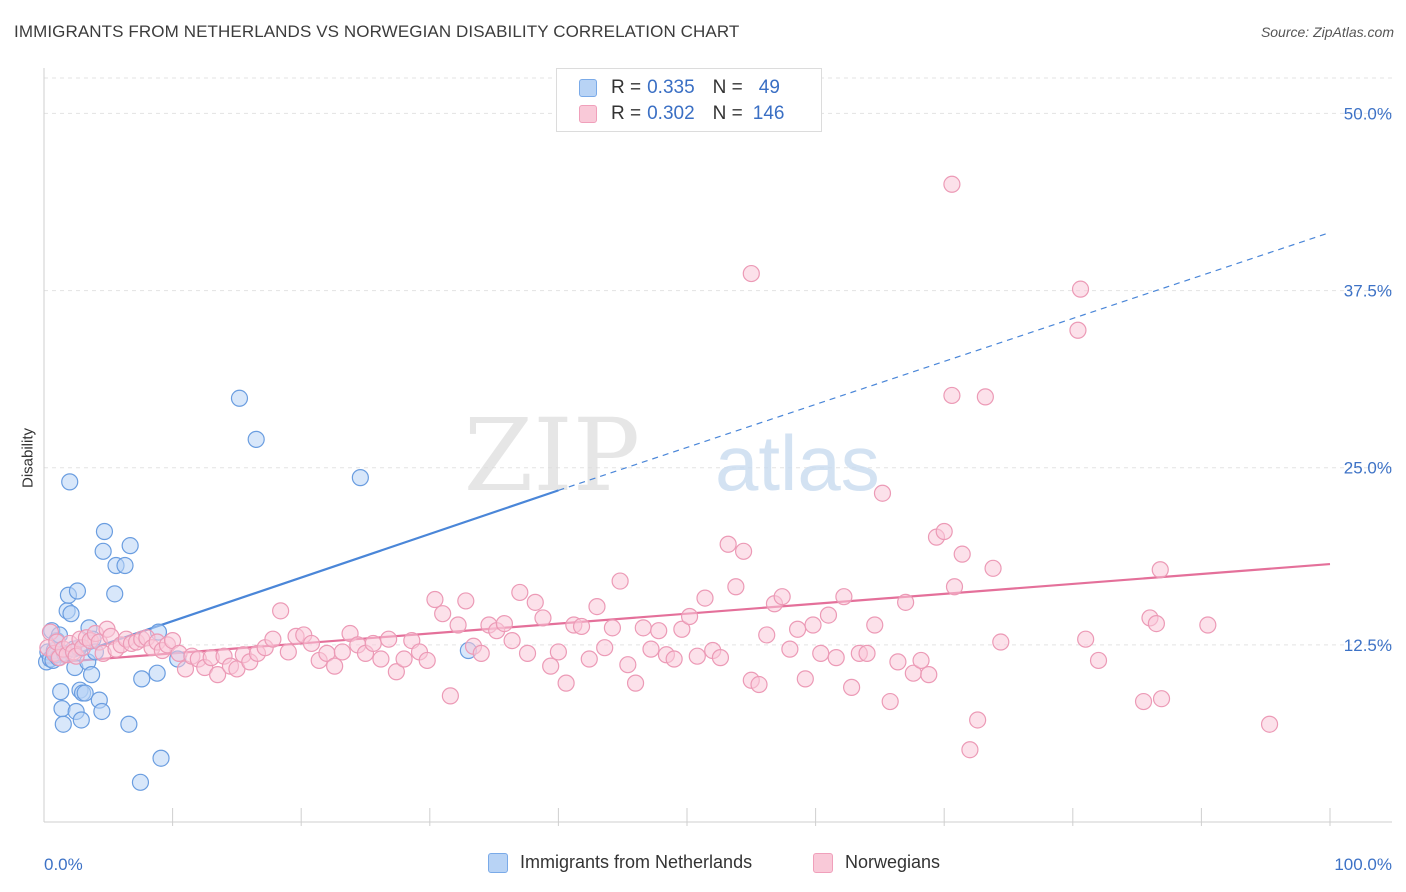 This screenshot has width=1406, height=892. Describe the element at coordinates (636, 862) in the screenshot. I see `series-legend-label: Immigrants from Netherlands` at that location.